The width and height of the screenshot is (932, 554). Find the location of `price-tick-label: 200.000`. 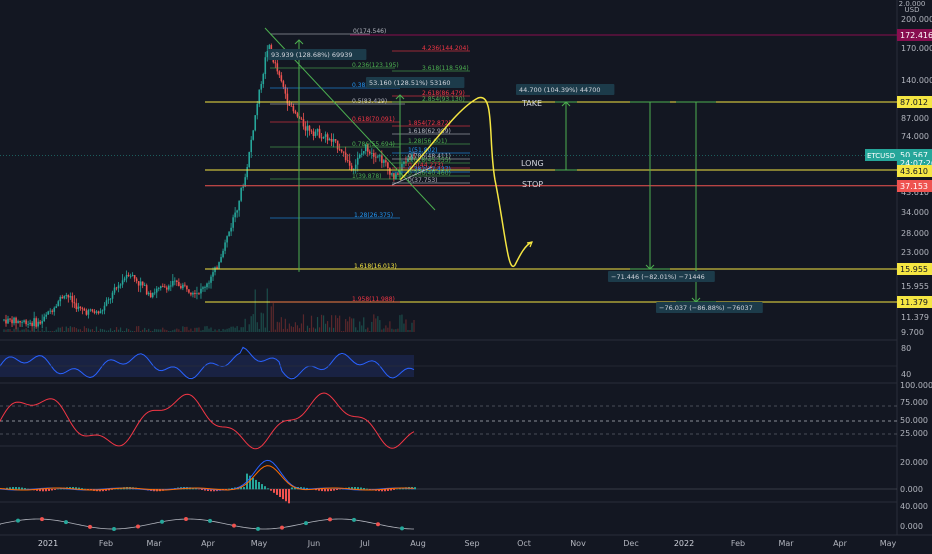

price-tick-label: 200.000 is located at coordinates (916, 19).